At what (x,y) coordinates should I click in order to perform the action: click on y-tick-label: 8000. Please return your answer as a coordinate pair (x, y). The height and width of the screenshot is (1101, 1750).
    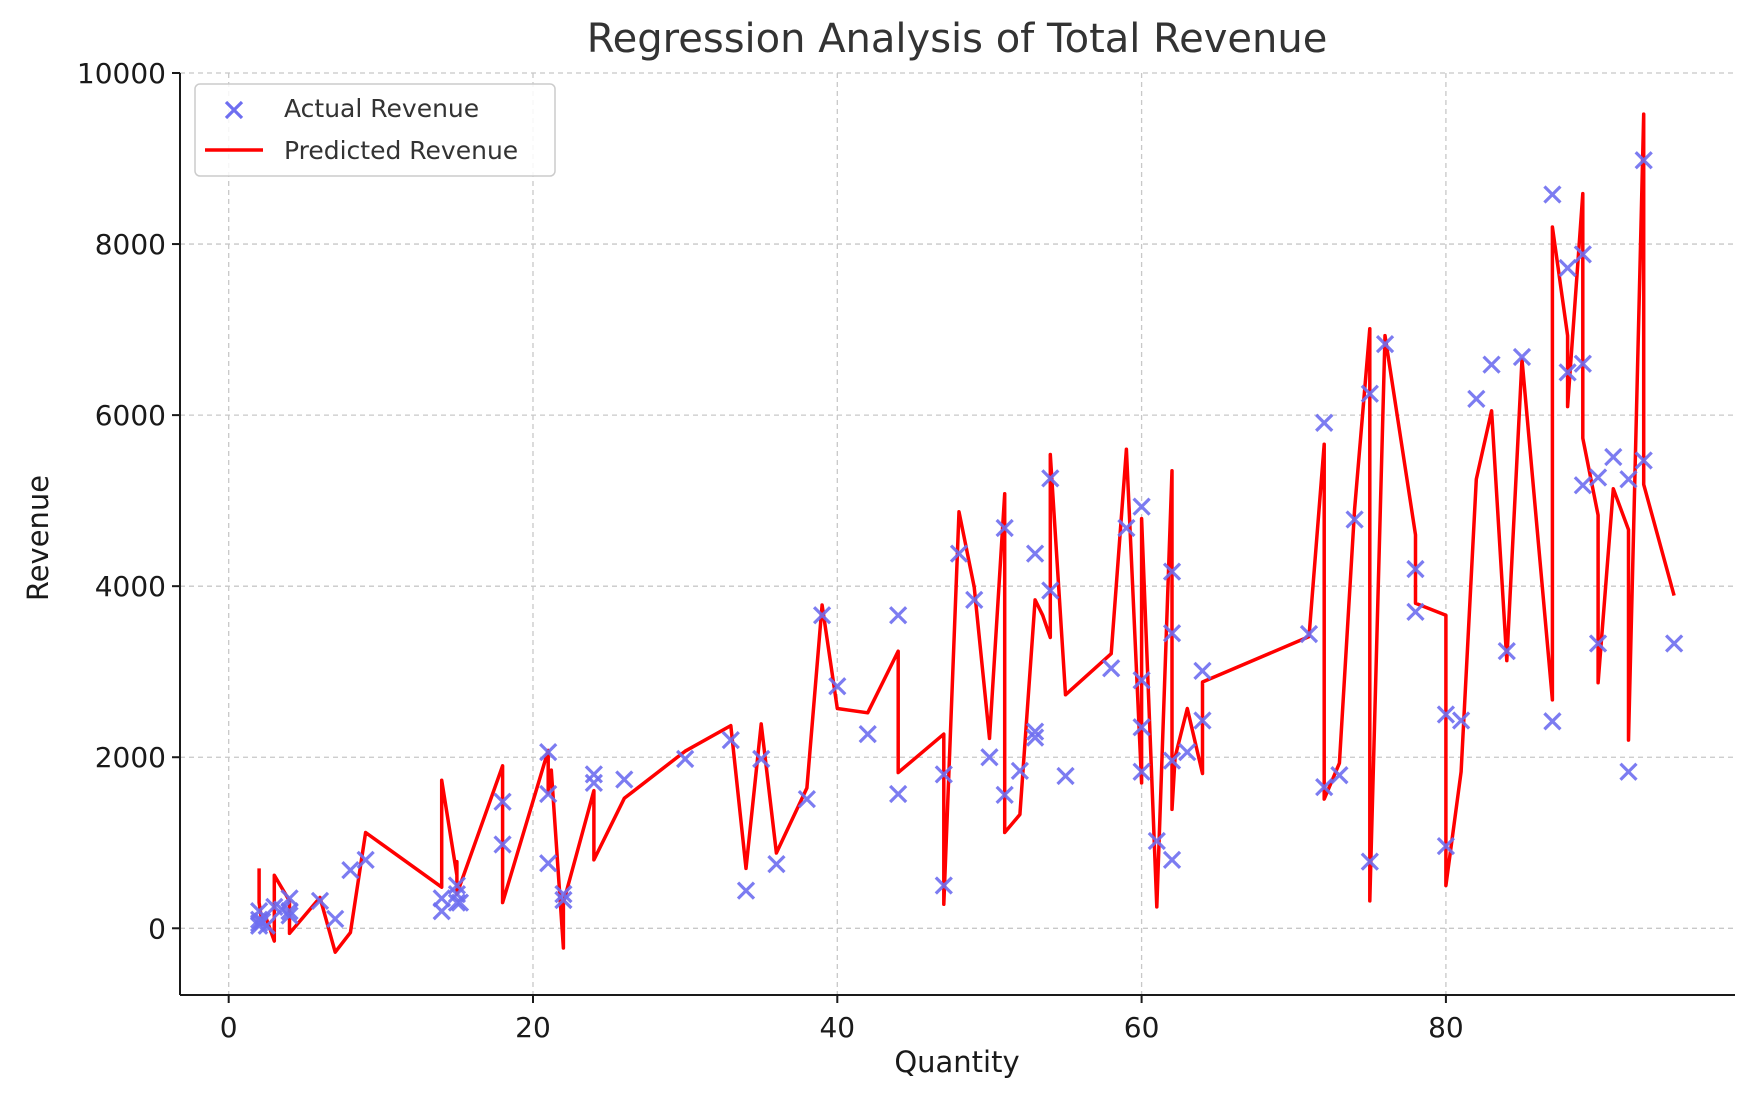
    Looking at the image, I should click on (130, 244).